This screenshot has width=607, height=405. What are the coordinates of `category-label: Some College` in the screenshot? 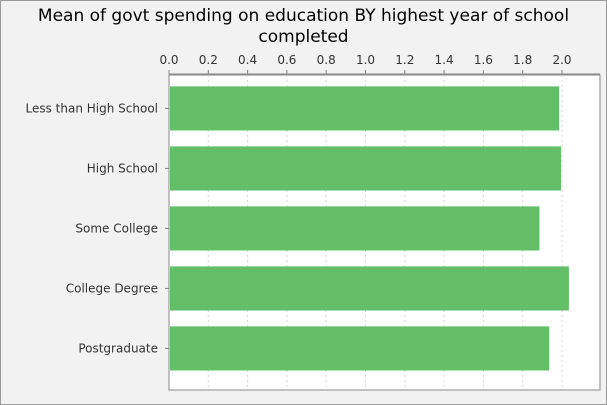 It's located at (116, 228).